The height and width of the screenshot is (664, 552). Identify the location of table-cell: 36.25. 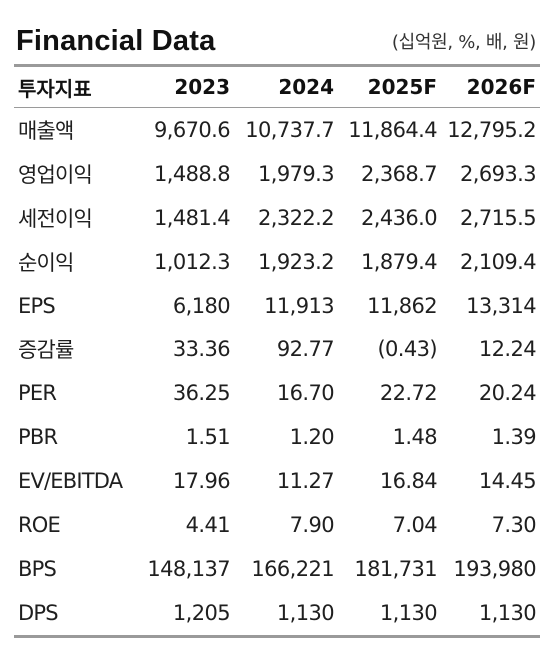
(201, 393).